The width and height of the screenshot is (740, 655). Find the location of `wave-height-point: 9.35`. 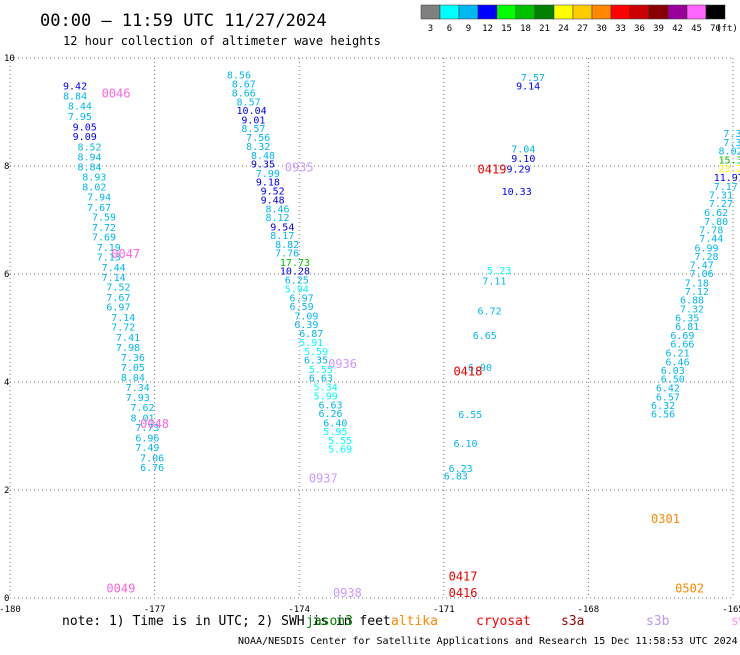

wave-height-point: 9.35 is located at coordinates (263, 165).